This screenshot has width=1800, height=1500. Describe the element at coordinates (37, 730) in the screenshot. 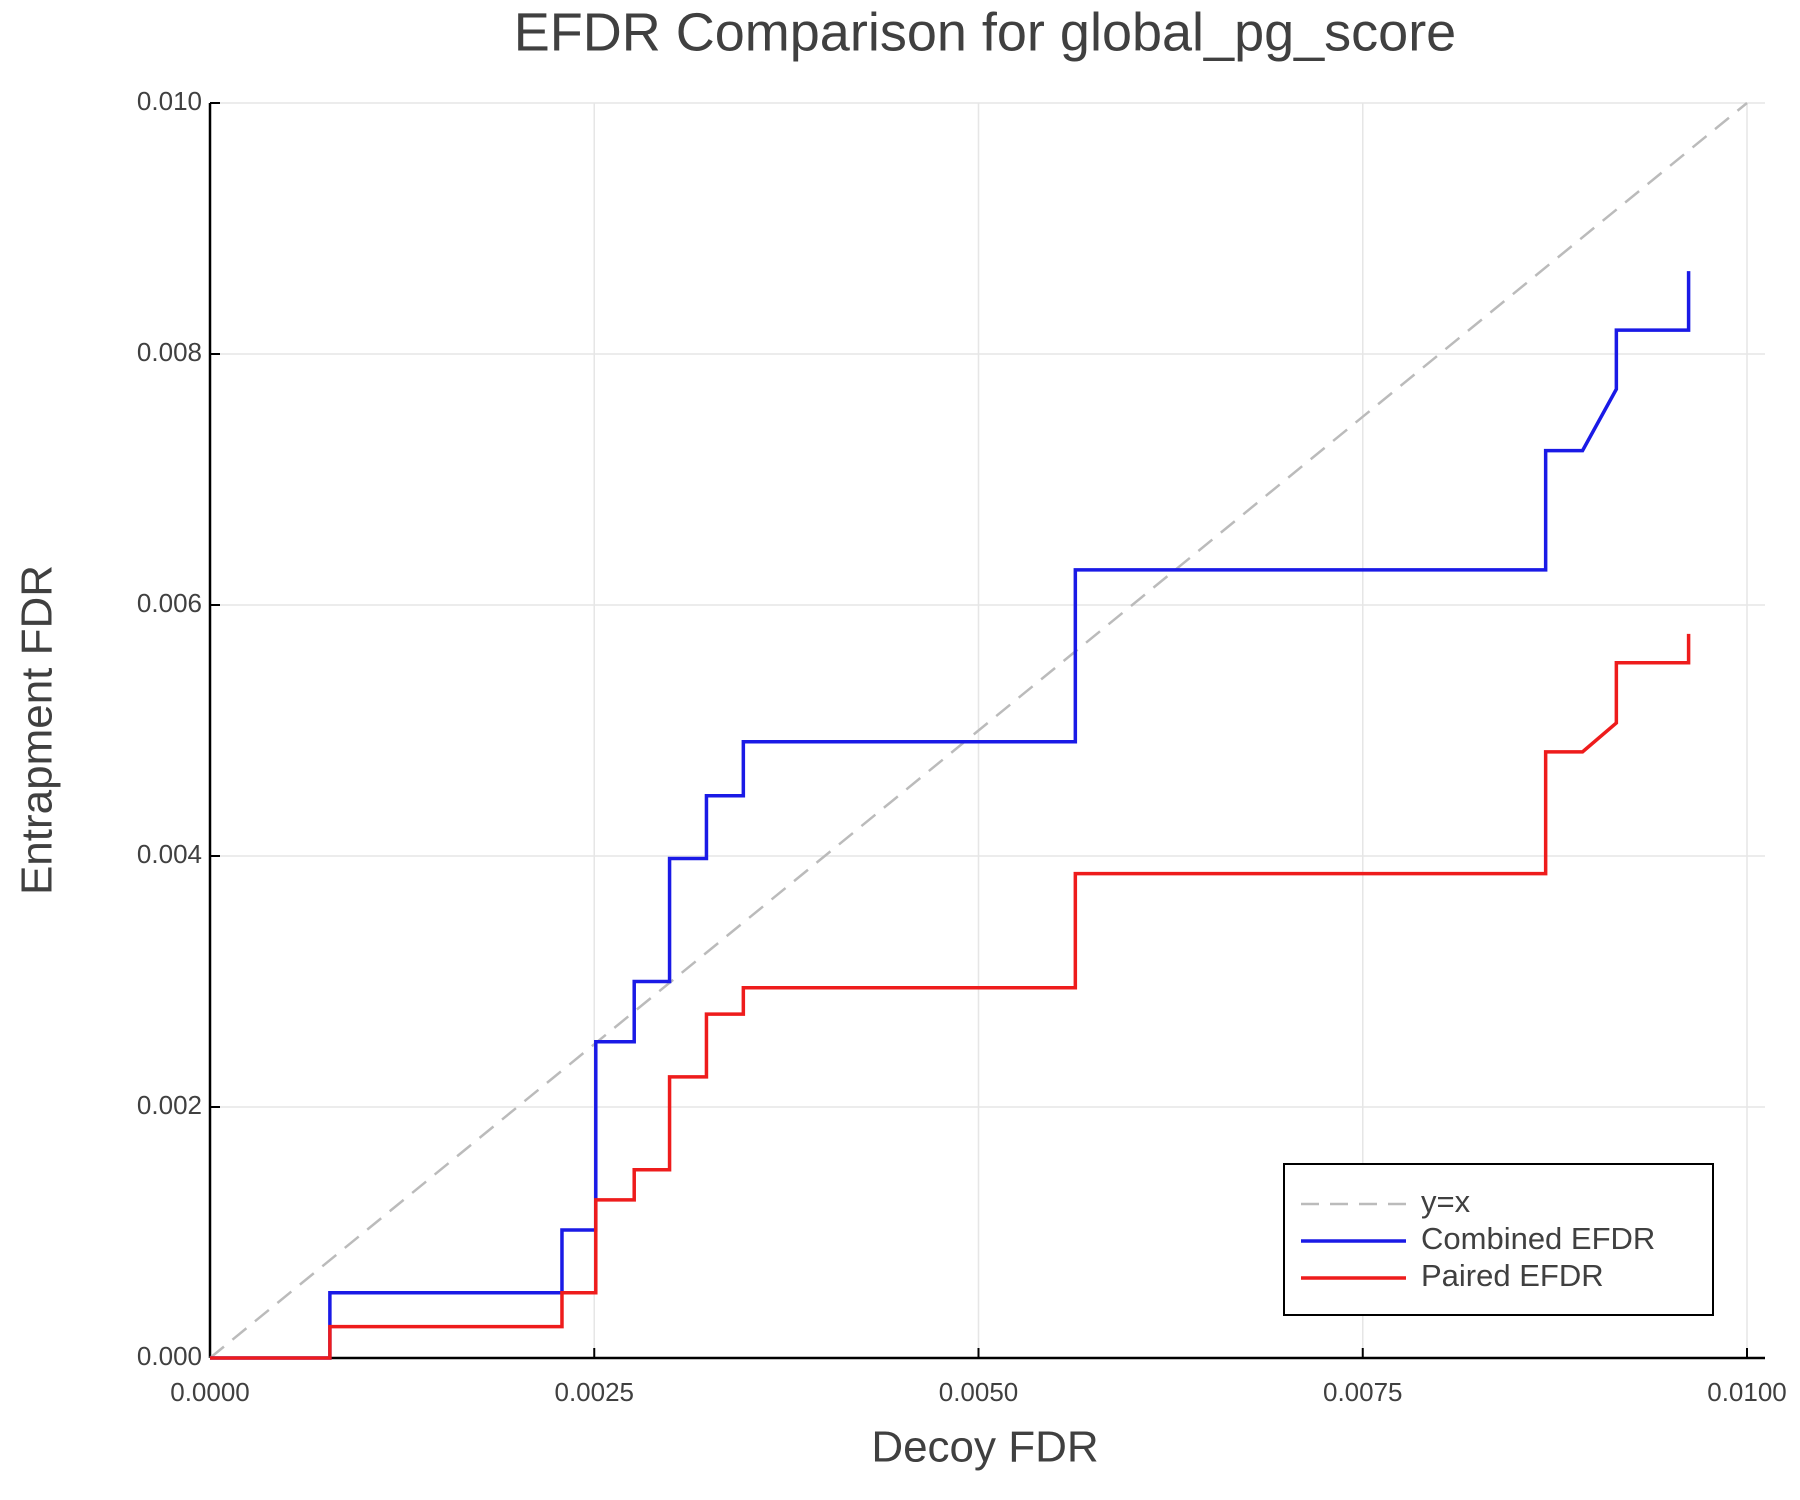

I see `y-axis-label: Entrapment FDR` at that location.